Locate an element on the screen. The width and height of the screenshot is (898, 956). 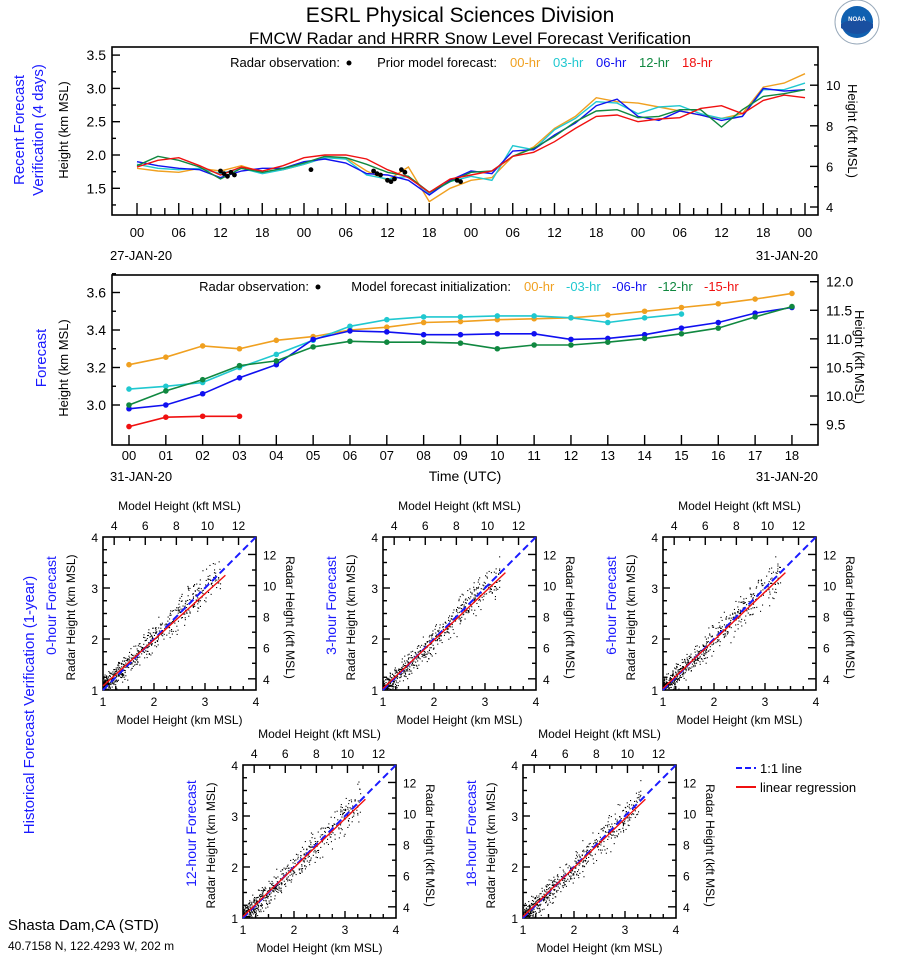
y-tick-label: 1 is located at coordinates (374, 691).